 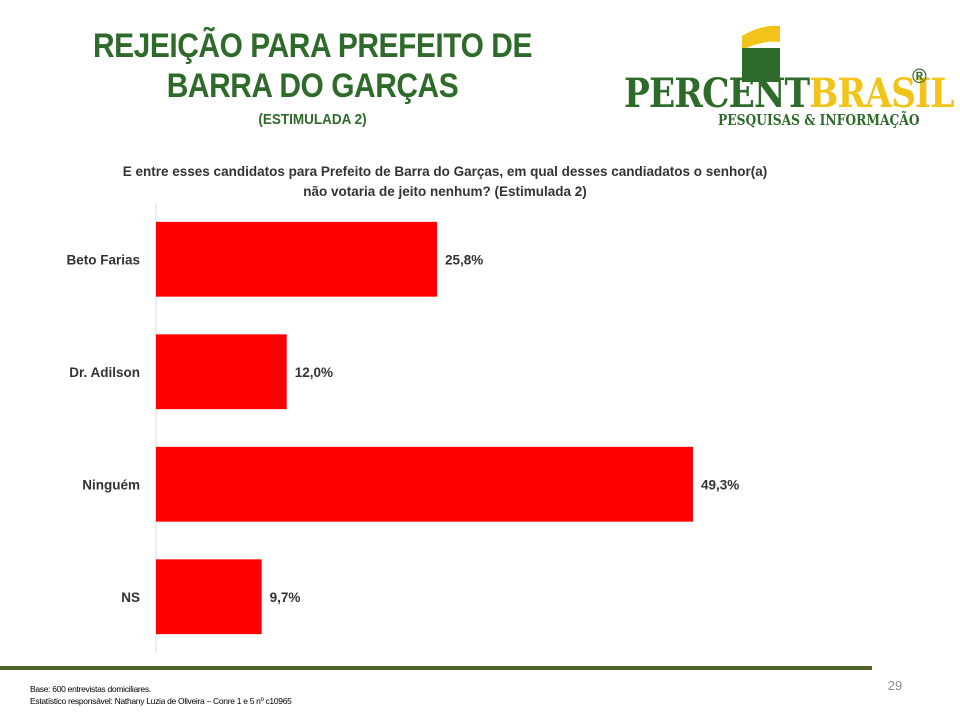 I want to click on footer-divider, so click(x=436, y=668).